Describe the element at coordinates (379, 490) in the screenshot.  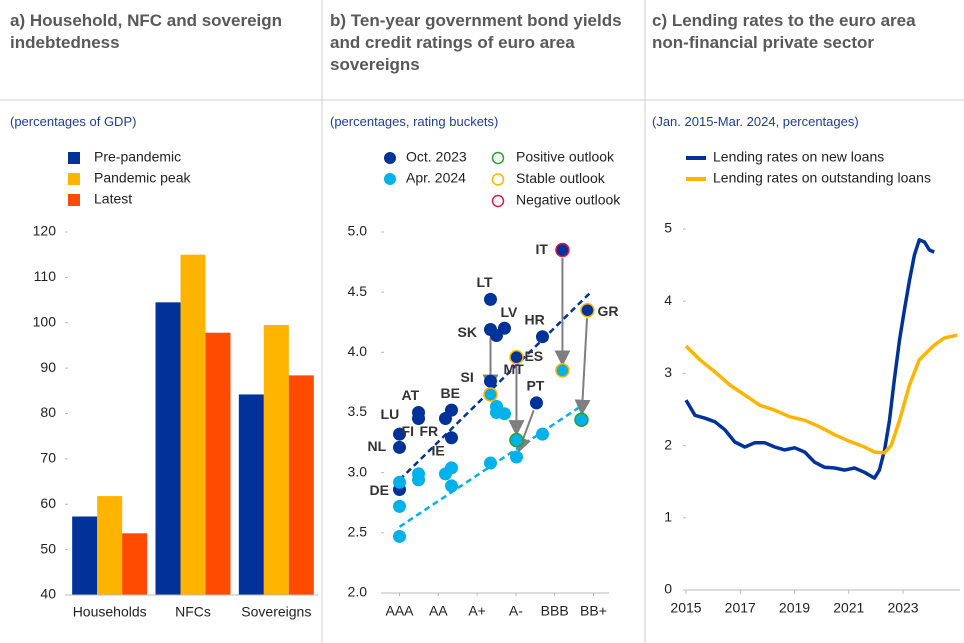
I see `point-label: DE` at that location.